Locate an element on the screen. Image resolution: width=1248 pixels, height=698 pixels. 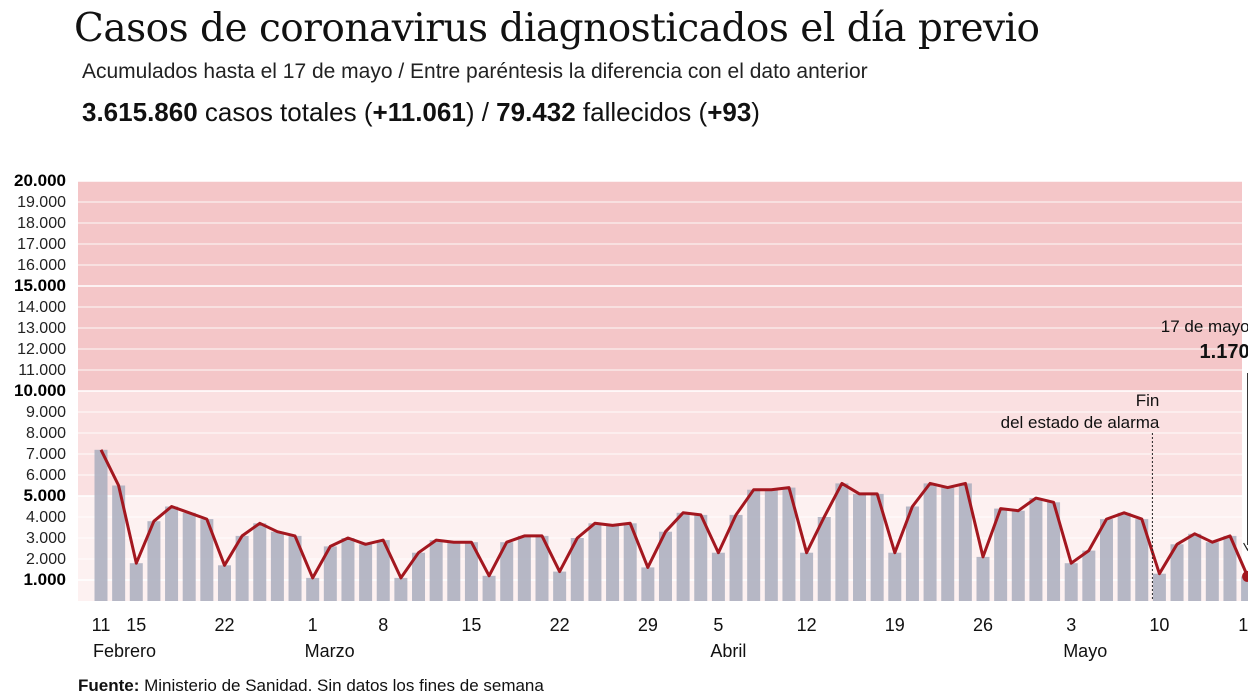
x-tick-label: 29 is located at coordinates (648, 625).